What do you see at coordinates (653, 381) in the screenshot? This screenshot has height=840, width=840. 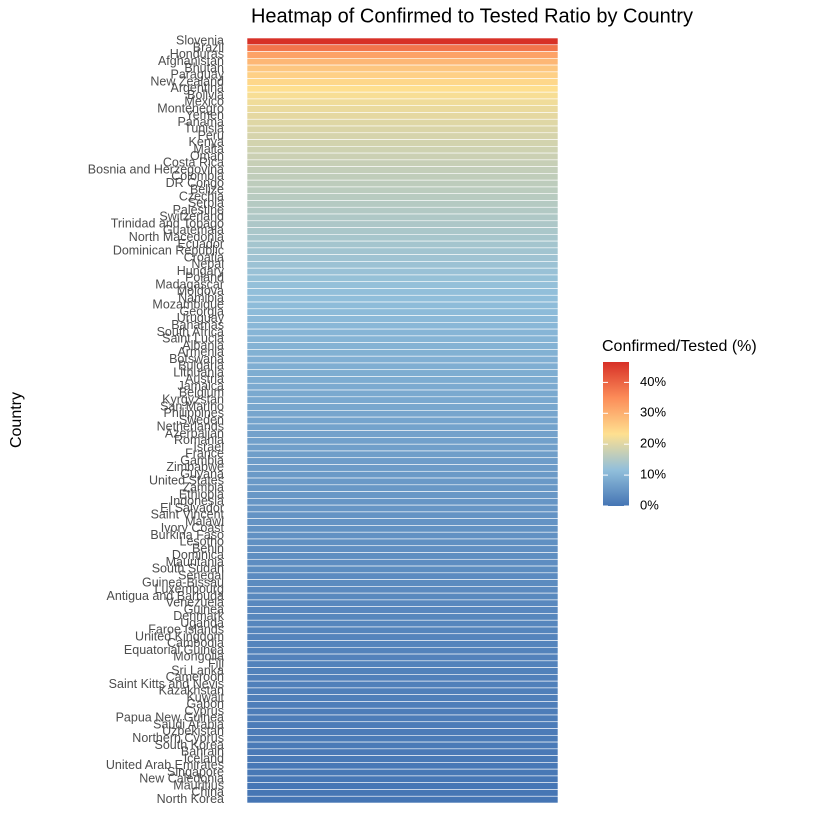 I see `colorbar-tick-label: 40%` at bounding box center [653, 381].